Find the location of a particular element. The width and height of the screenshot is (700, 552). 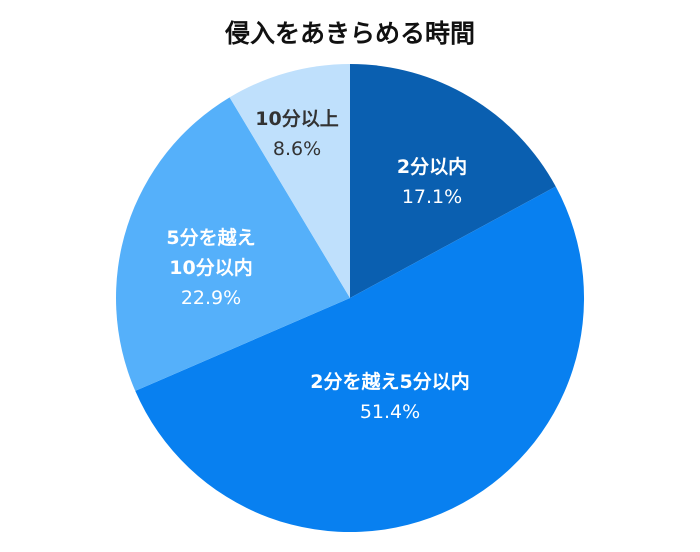

slice-value-label: 22.9% is located at coordinates (211, 298).